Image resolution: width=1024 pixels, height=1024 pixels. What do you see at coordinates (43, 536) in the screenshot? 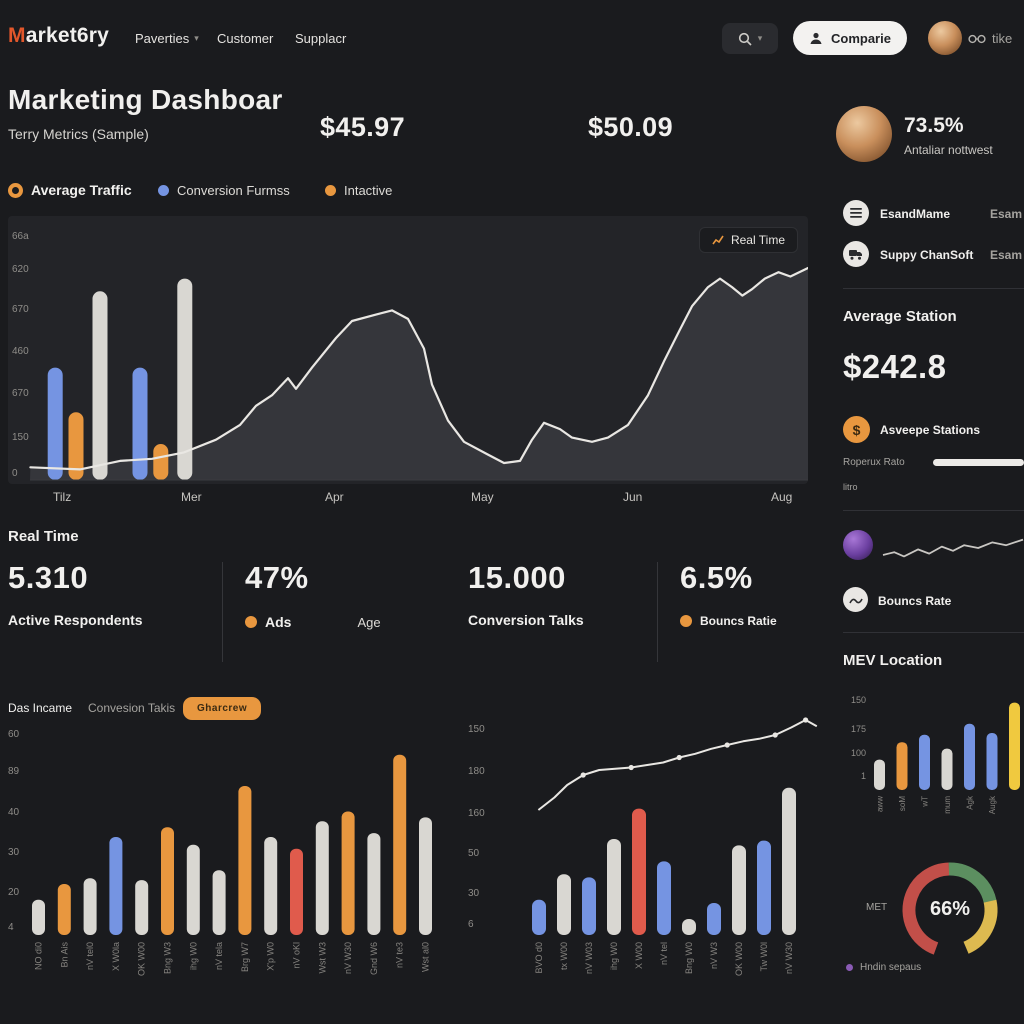
I see `section-title-real-time: Real Time` at bounding box center [43, 536].